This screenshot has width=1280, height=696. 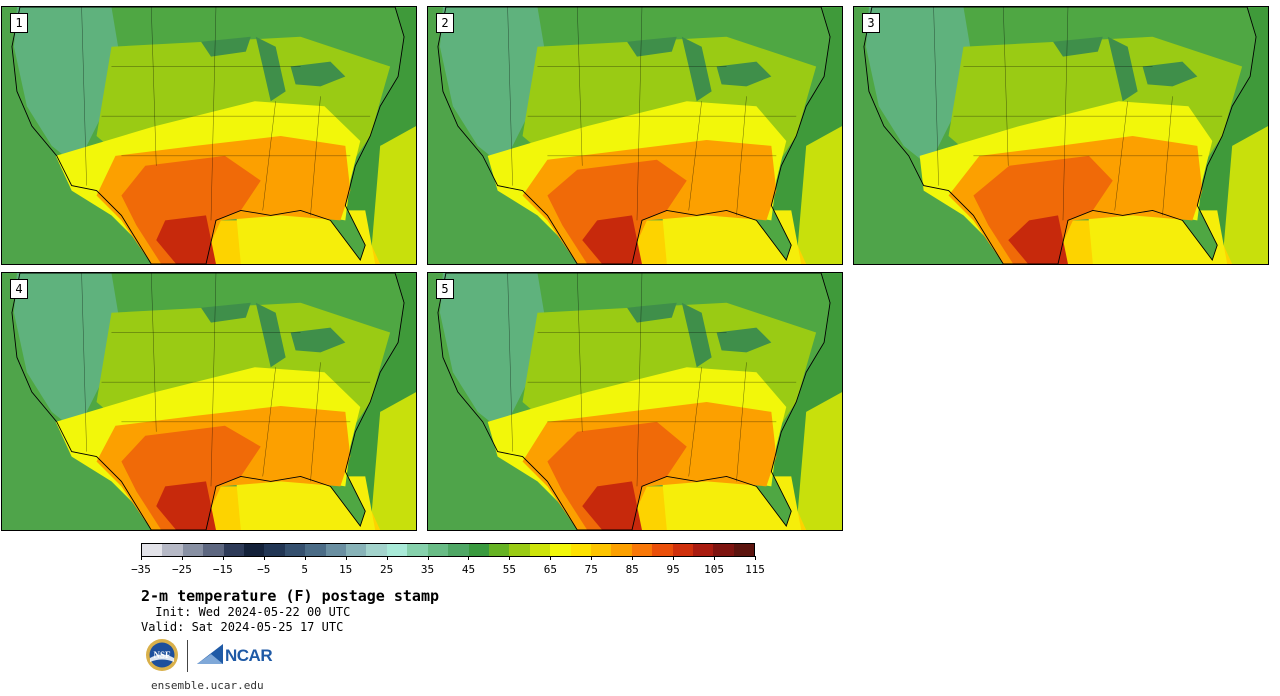 What do you see at coordinates (187, 656) in the screenshot?
I see `logo-divider` at bounding box center [187, 656].